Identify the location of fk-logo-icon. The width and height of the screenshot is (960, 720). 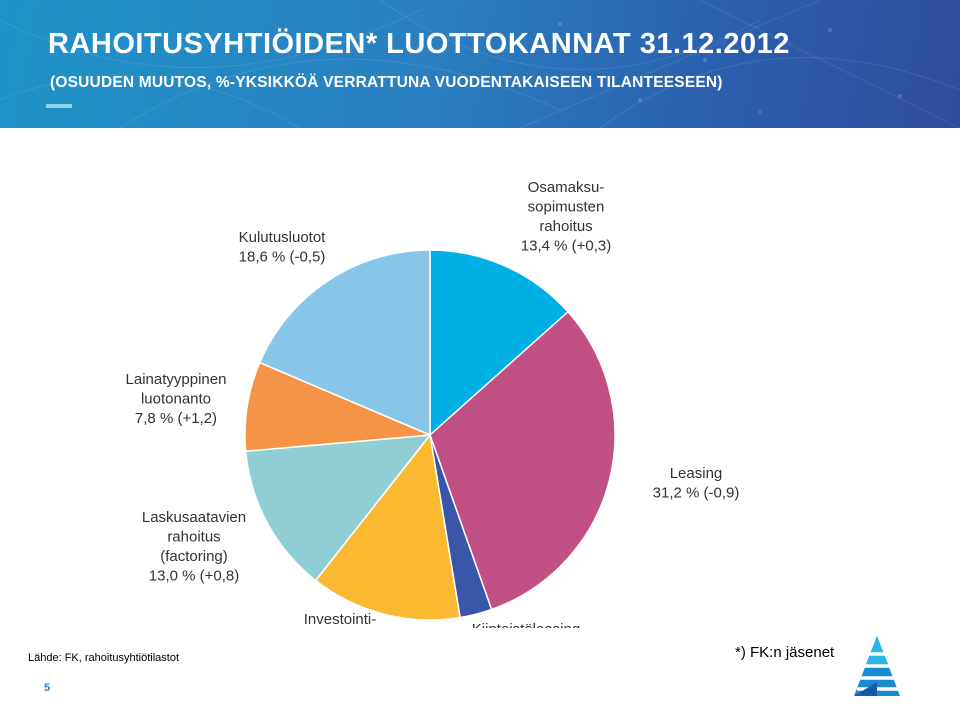
(877, 666).